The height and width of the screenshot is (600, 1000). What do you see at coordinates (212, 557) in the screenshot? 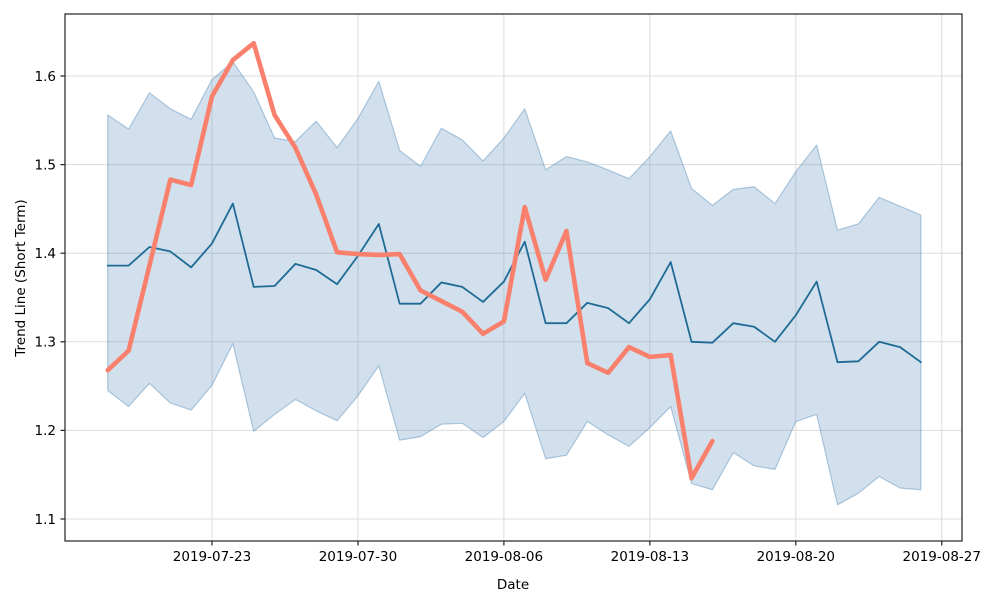
I see `x-tick-label: 2019-07-23` at bounding box center [212, 557].